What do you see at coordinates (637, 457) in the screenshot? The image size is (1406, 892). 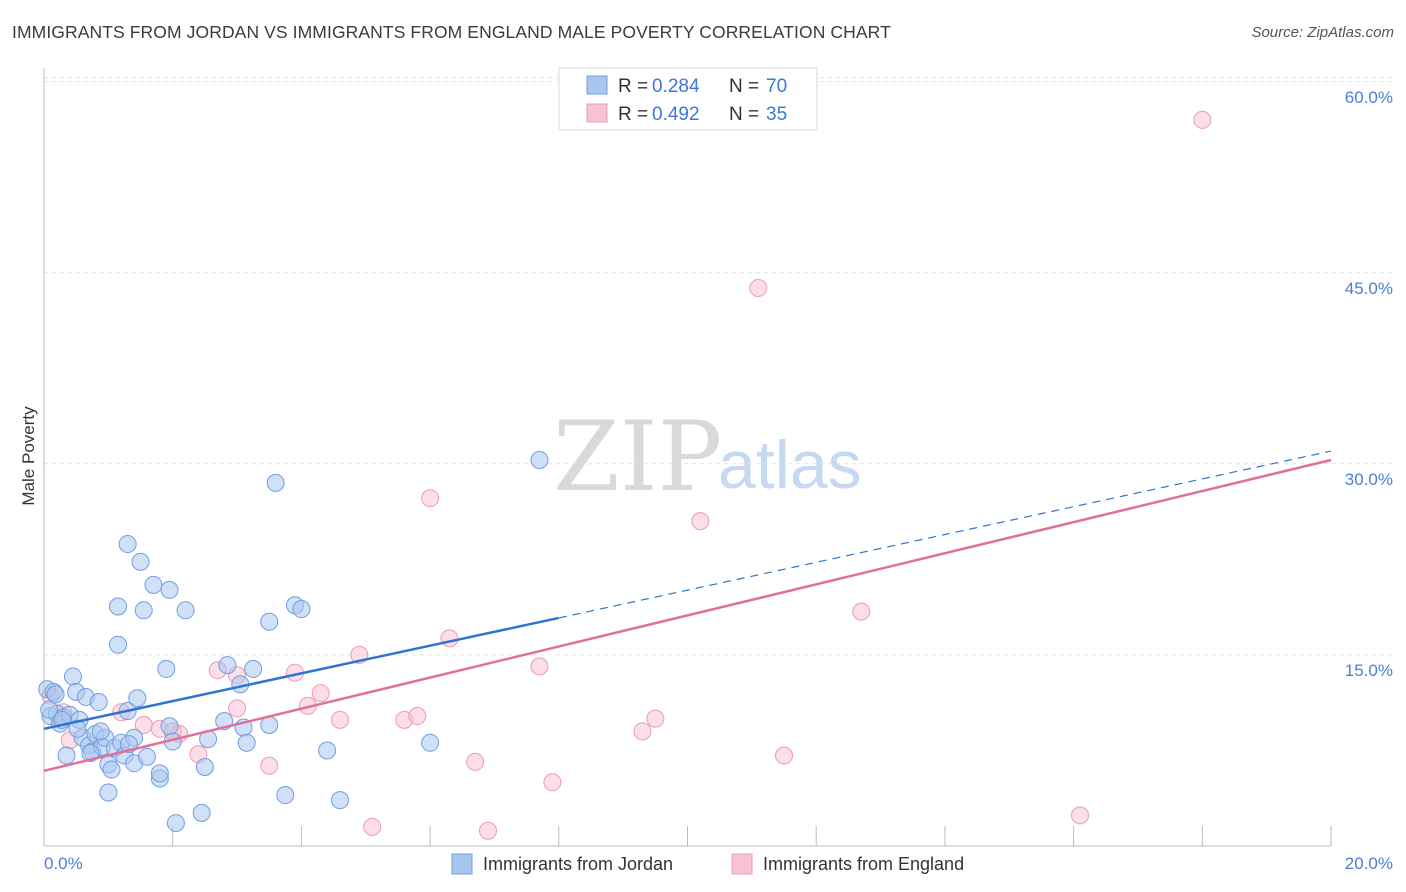 I see `watermark-zip: ZIP` at bounding box center [637, 457].